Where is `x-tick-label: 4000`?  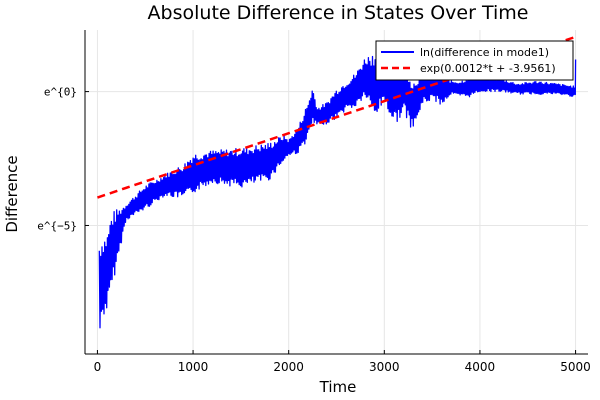
x-tick-label: 4000 is located at coordinates (480, 367).